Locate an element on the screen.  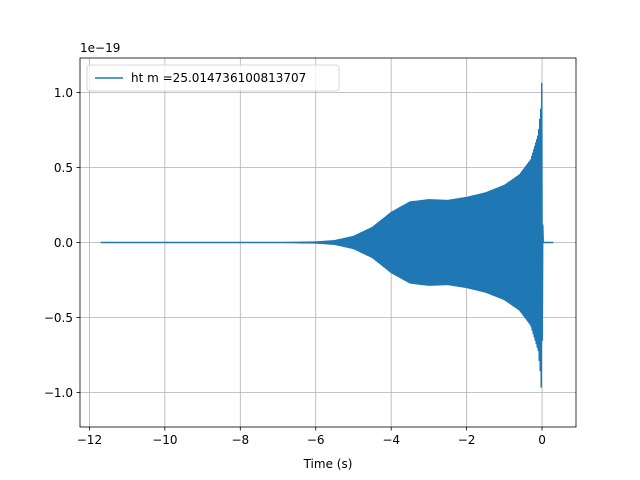
legend-box is located at coordinates (213, 78).